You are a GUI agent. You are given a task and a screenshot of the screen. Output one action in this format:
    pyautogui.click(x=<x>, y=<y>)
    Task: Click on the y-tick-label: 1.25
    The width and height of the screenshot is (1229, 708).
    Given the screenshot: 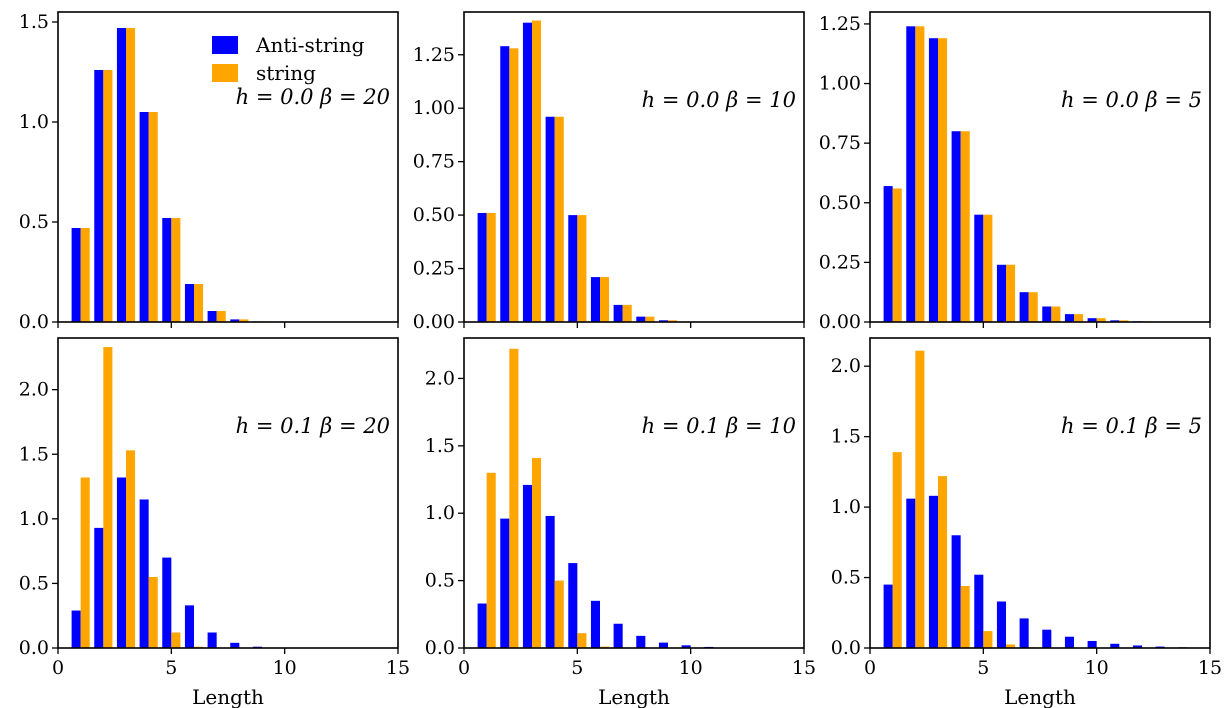 What is the action you would take?
    pyautogui.click(x=434, y=55)
    